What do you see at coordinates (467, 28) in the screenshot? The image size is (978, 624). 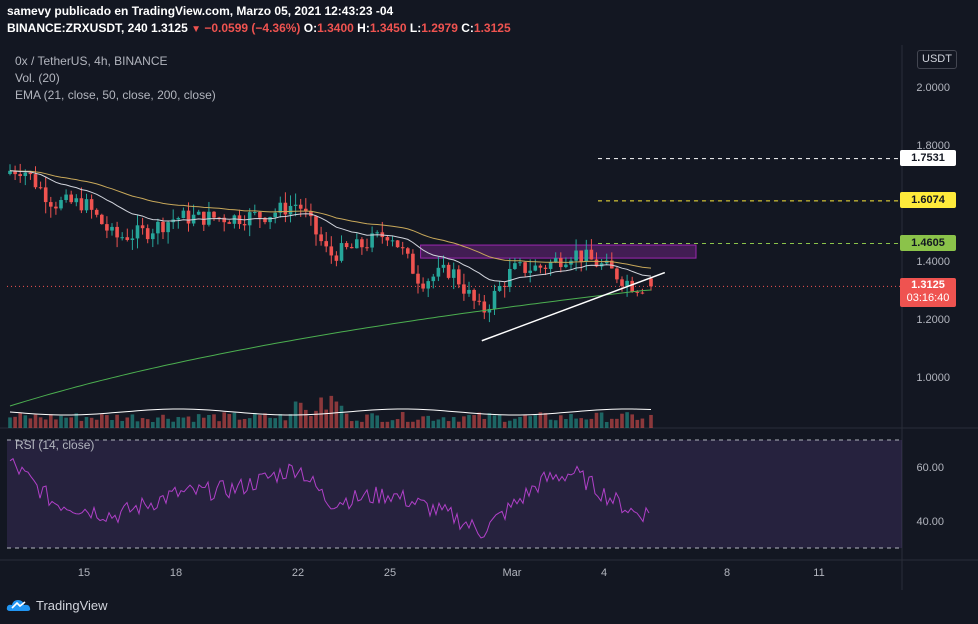 I see `close-label: C:` at bounding box center [467, 28].